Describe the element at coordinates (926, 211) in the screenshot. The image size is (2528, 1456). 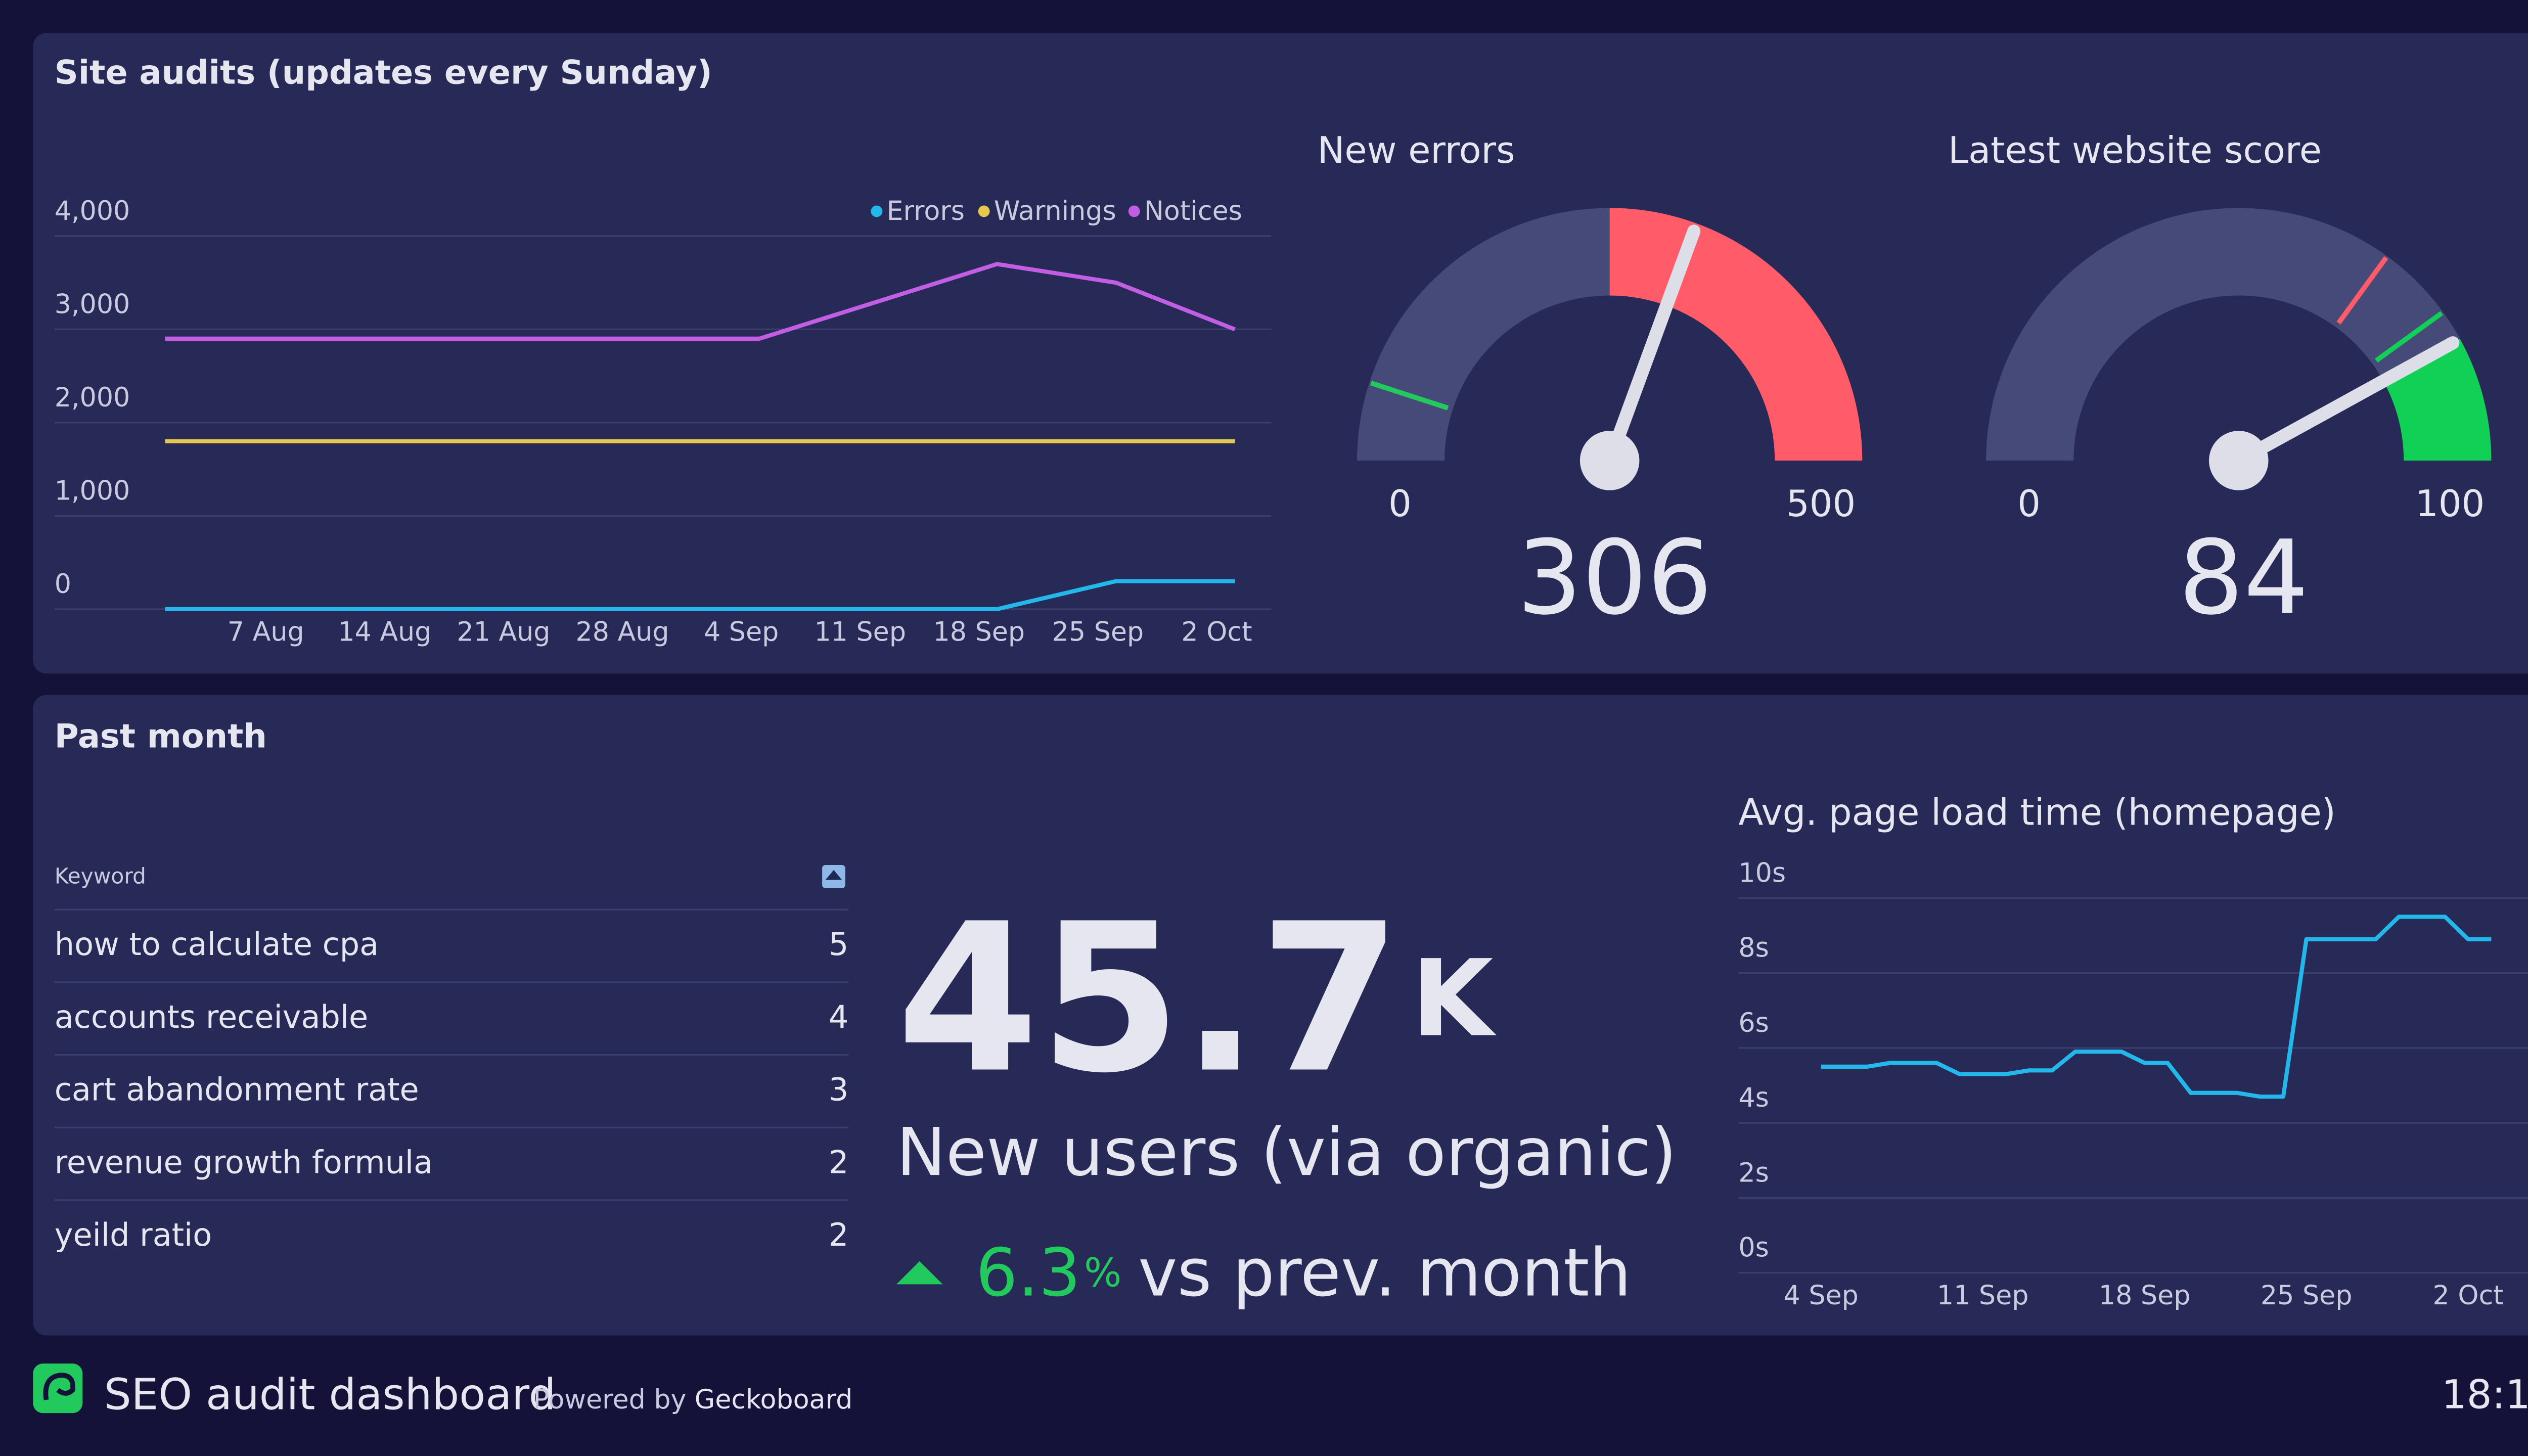
I see `legend-label: Errors` at that location.